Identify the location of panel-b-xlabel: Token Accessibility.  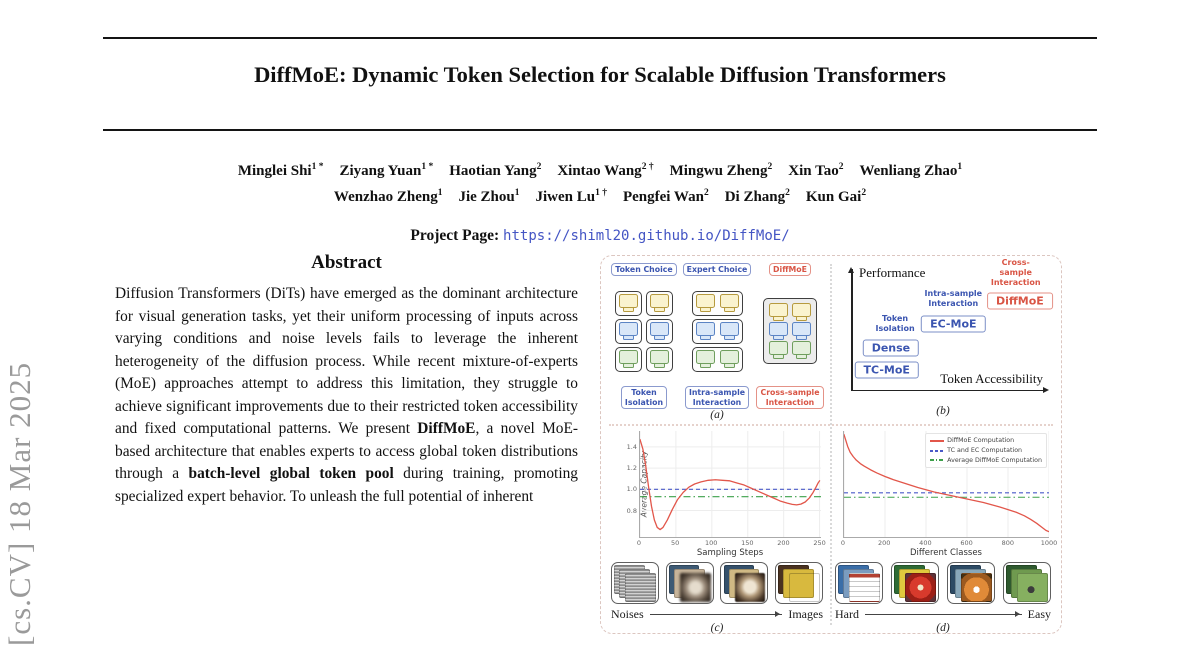
(991, 378).